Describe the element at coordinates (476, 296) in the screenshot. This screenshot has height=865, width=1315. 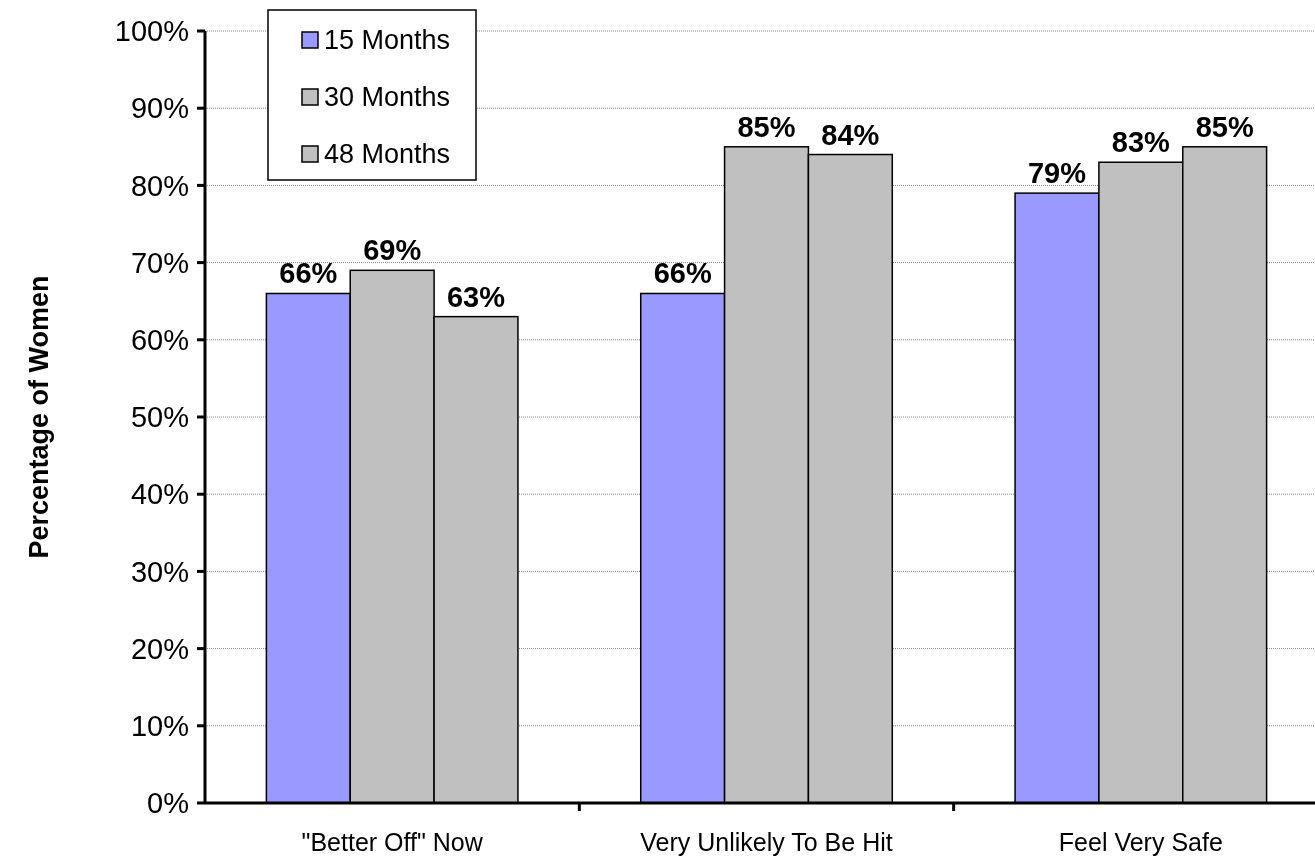
I see `data-label: 63%` at that location.